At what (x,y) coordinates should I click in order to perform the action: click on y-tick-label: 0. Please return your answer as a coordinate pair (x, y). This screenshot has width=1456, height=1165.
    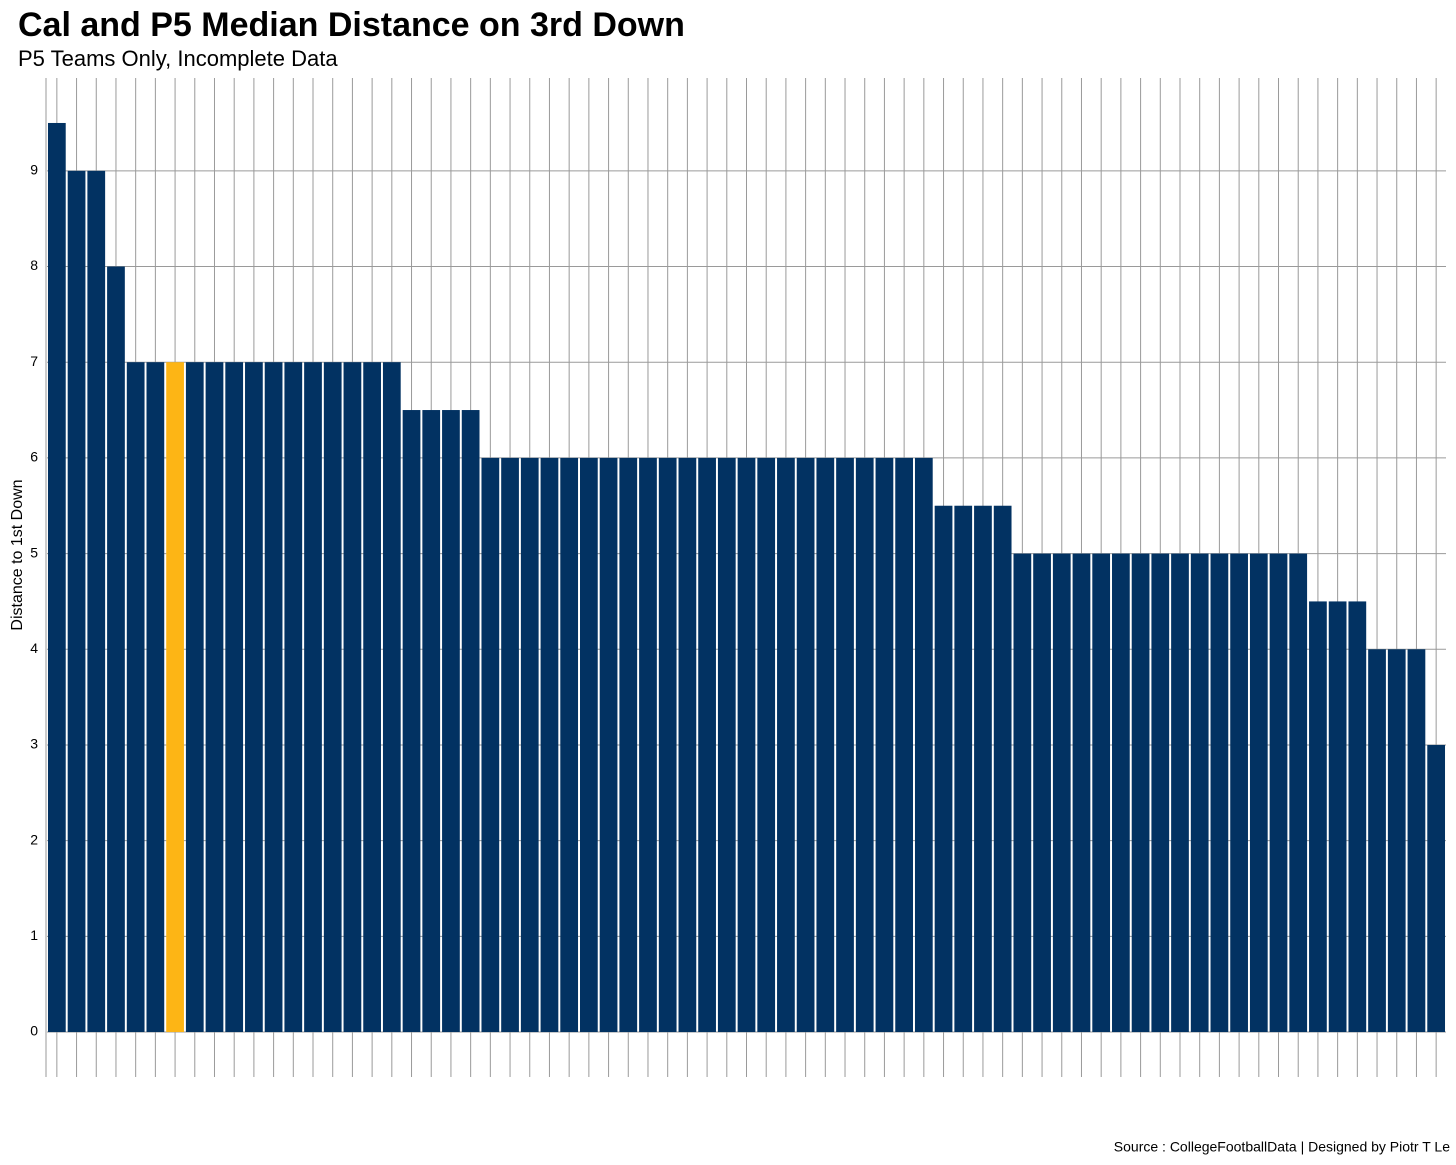
    Looking at the image, I should click on (34, 1031).